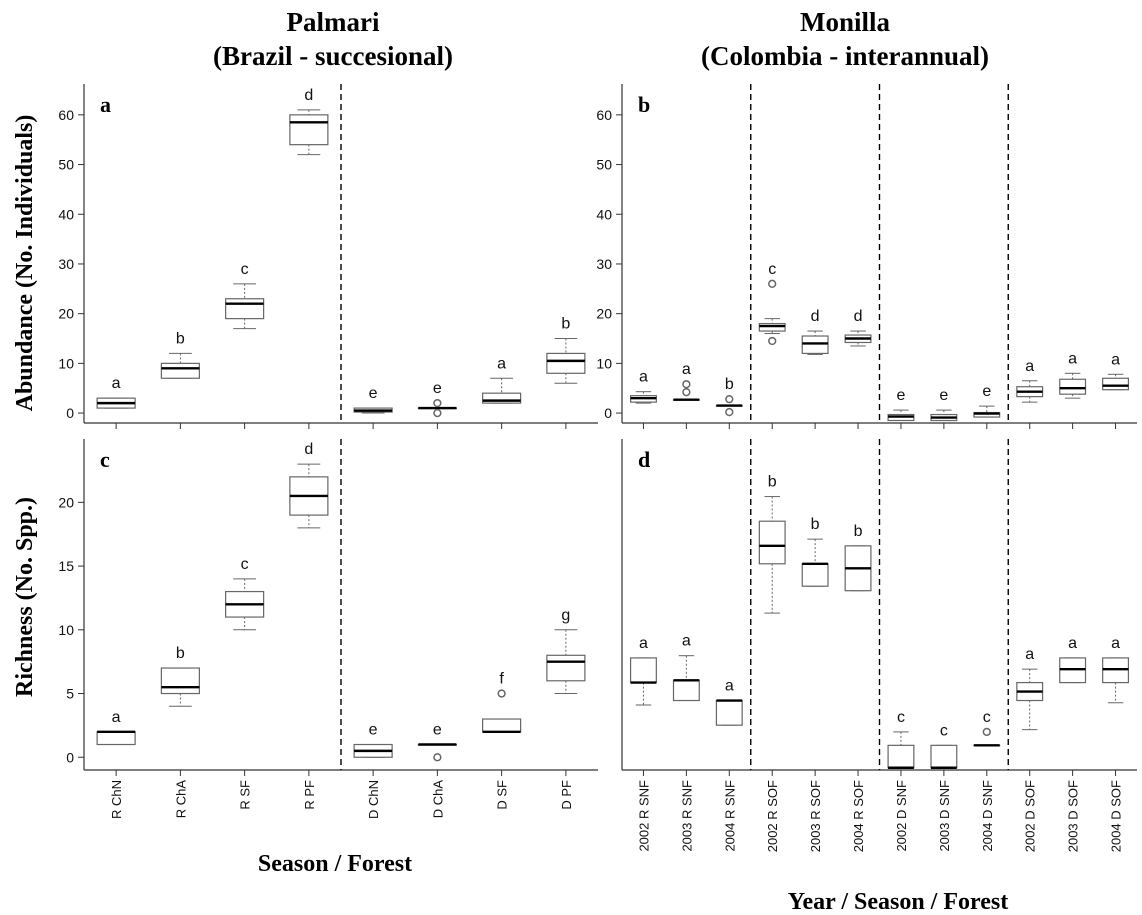 The width and height of the screenshot is (1142, 915). Describe the element at coordinates (66, 566) in the screenshot. I see `y-tick-label: 15` at that location.